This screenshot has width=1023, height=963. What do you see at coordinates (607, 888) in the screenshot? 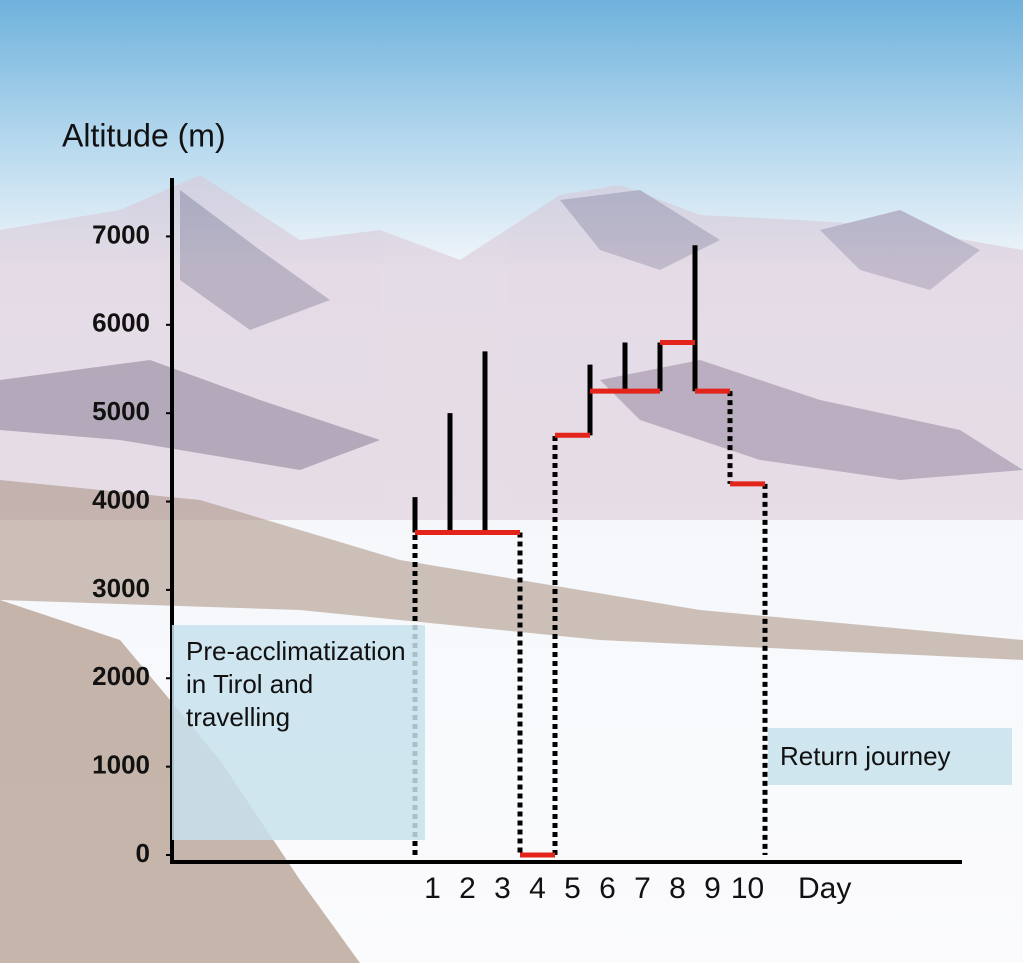
I see `x-tick-label: 6` at bounding box center [607, 888].